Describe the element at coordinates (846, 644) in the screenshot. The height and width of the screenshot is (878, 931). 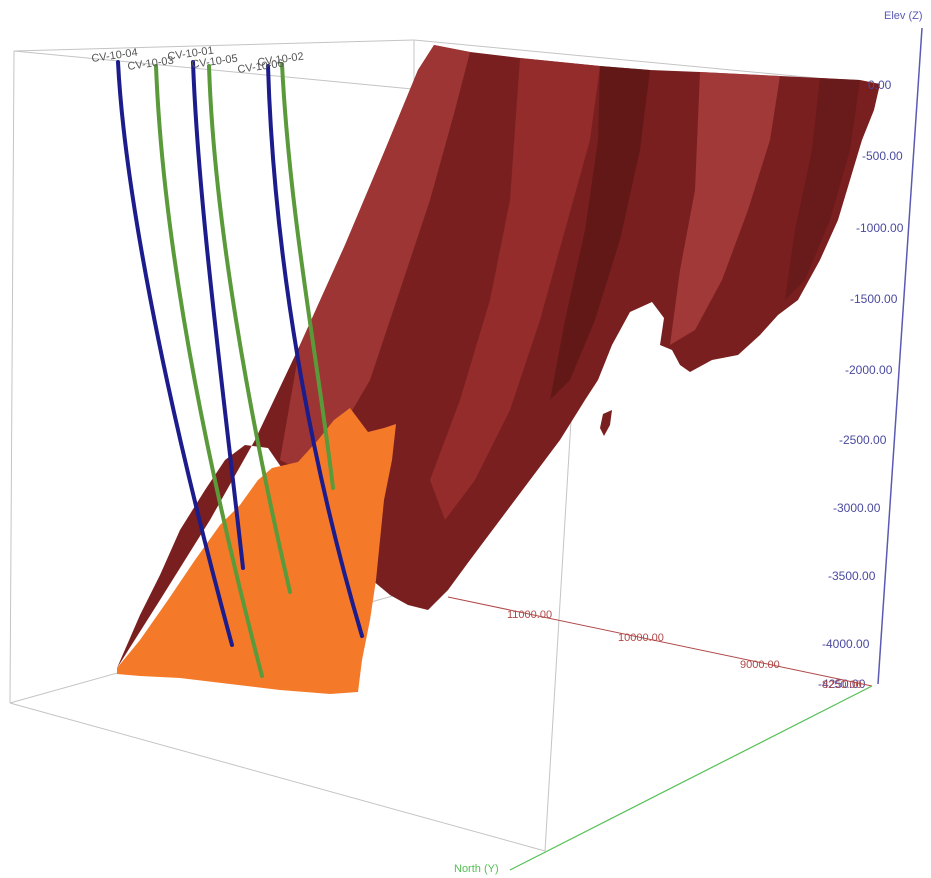
I see `elevation-tick-label: -4000.00` at that location.